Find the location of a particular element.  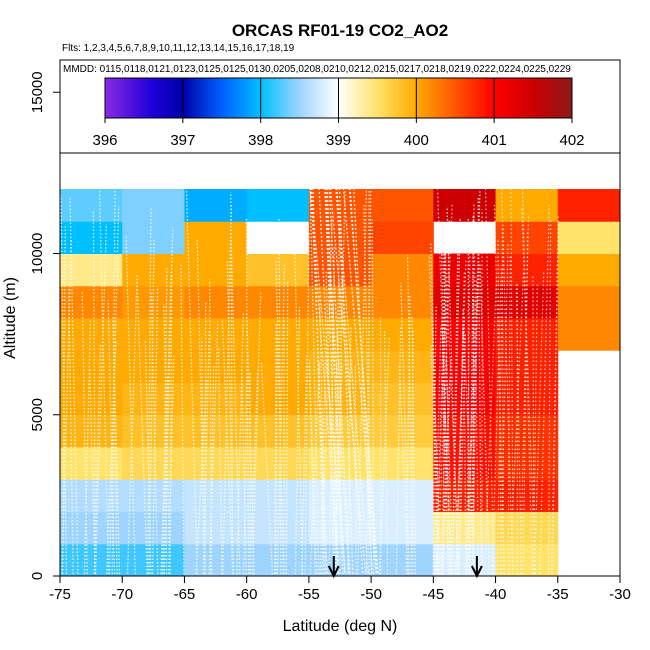

colorbar-tick-label: 402 is located at coordinates (571, 140).